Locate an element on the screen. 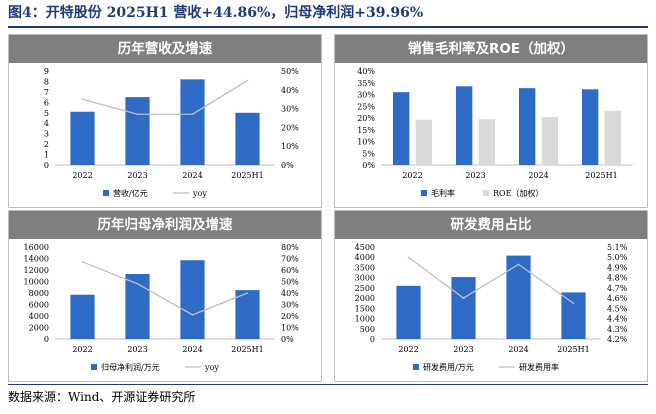  legend-label: ROE（加权） is located at coordinates (518, 193).